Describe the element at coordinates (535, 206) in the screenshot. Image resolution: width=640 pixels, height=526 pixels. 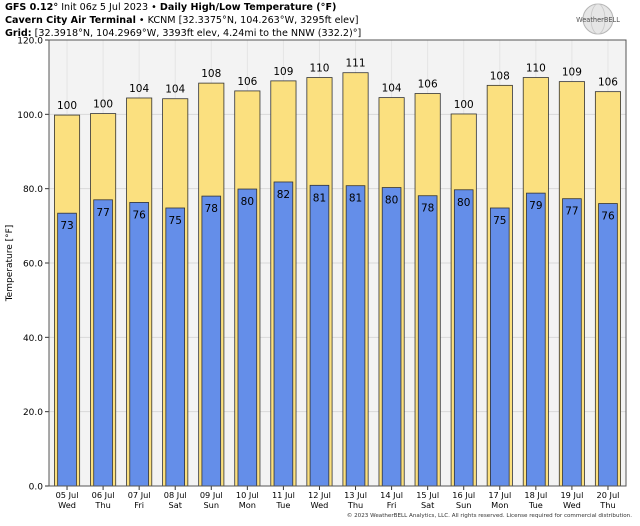
I see `low-temp-label: 79` at that location.